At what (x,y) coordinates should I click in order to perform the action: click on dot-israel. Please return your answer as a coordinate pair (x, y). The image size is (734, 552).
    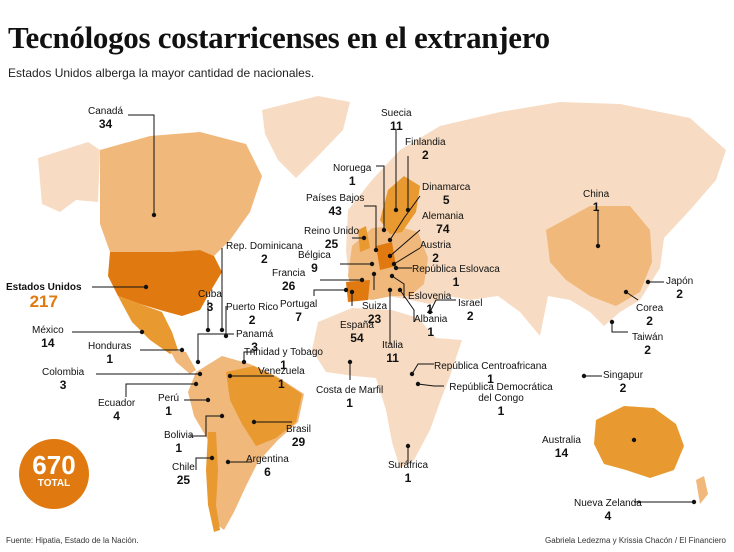
    Looking at the image, I should click on (430, 312).